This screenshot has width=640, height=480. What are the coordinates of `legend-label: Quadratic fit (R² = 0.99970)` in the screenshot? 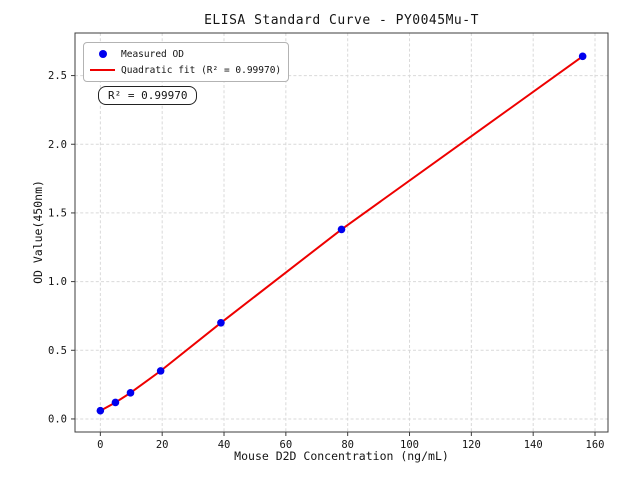 It's located at (201, 70).